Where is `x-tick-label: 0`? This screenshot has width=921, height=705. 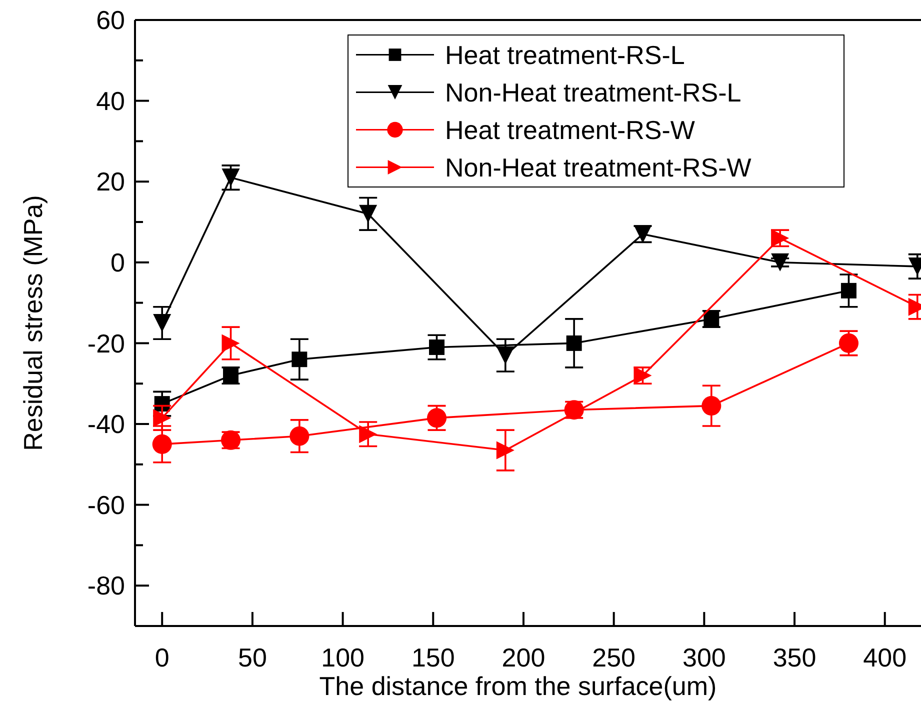 x-tick-label: 0 is located at coordinates (162, 657).